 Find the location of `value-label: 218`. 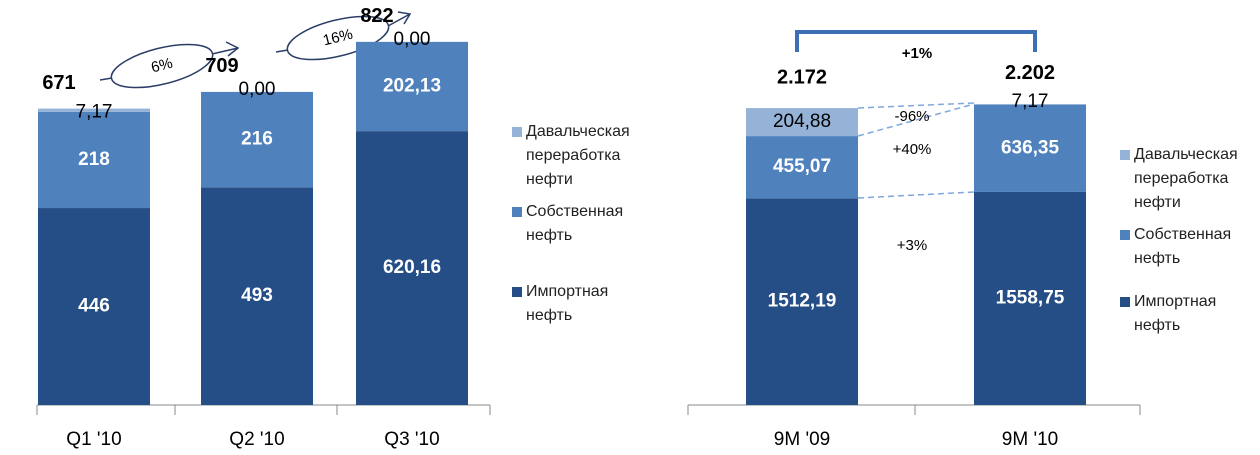

value-label: 218 is located at coordinates (94, 159).